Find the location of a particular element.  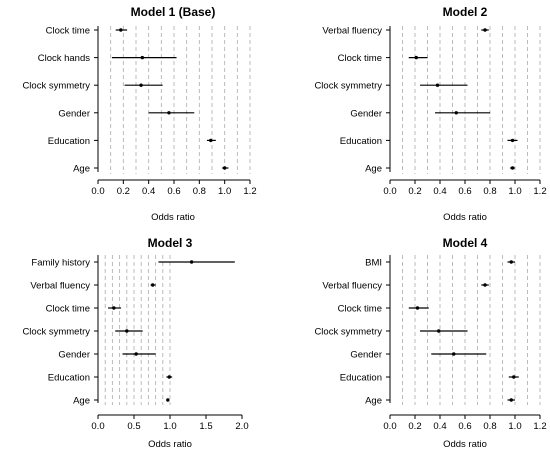

panel-title: Model 3 is located at coordinates (170, 243).